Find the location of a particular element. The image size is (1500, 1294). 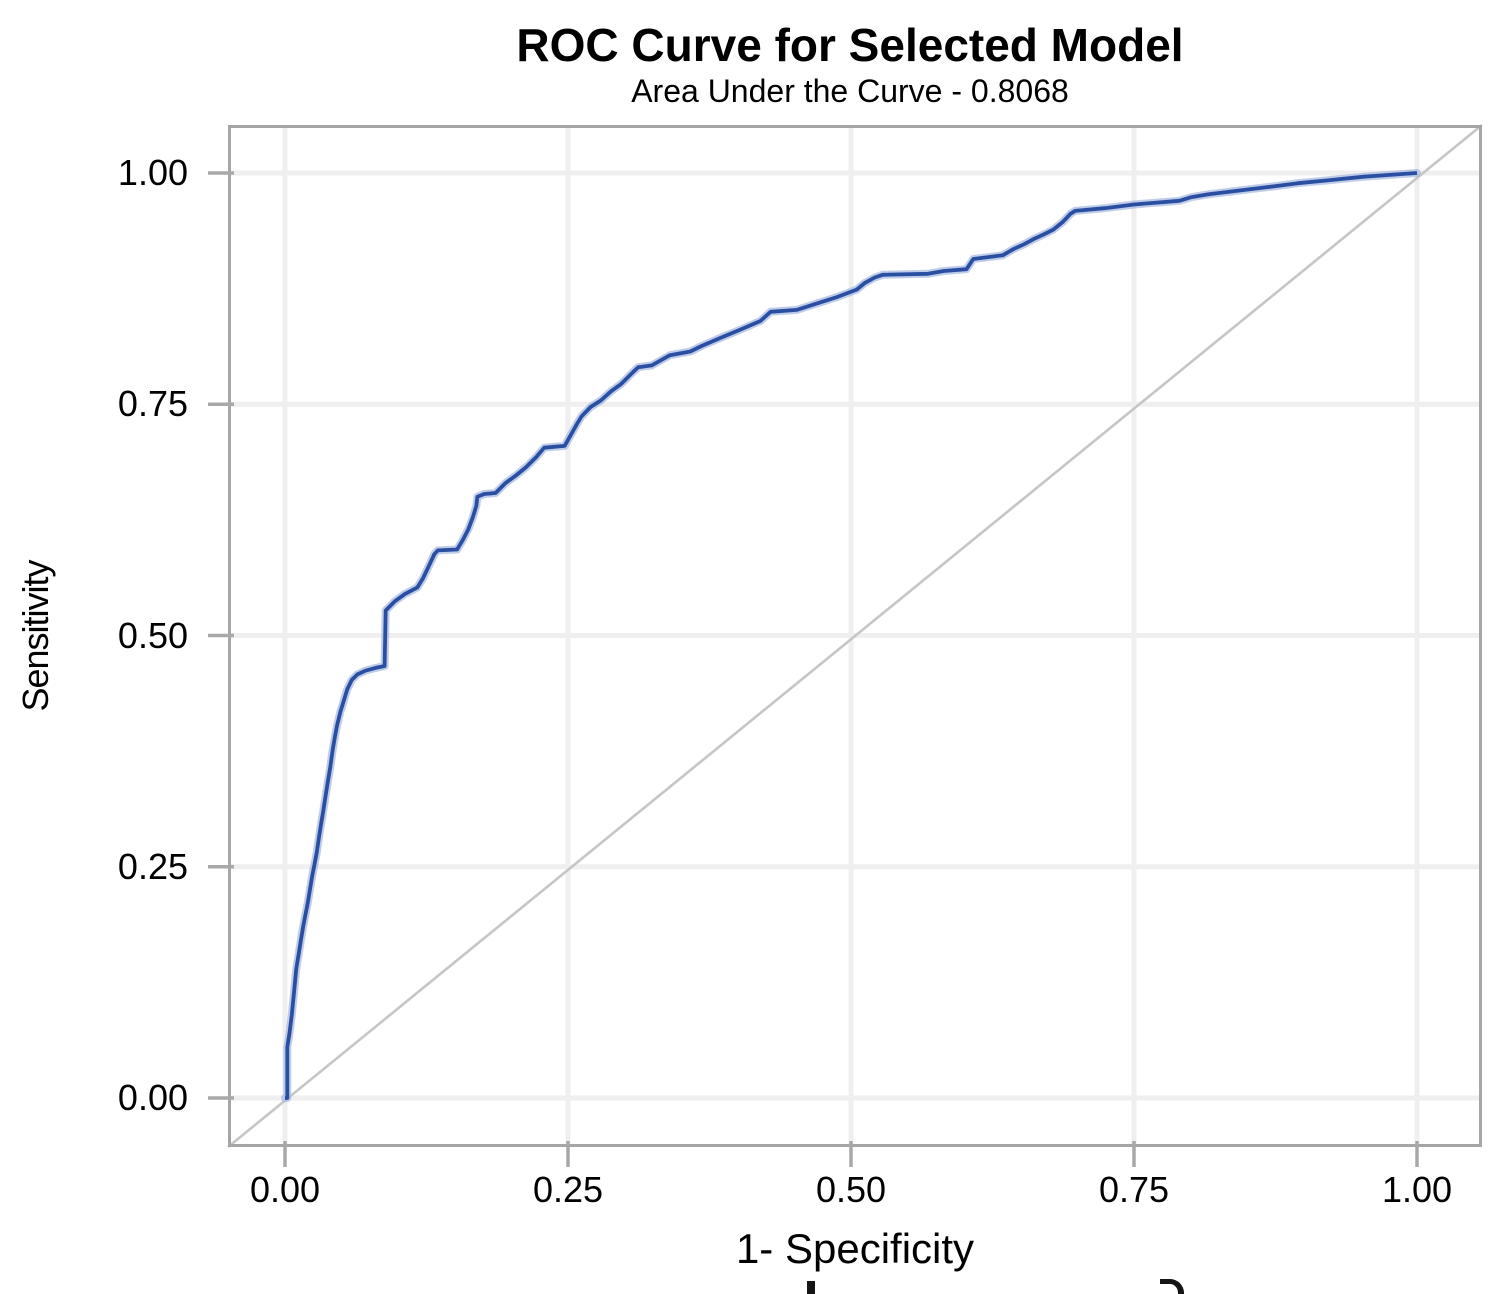

x-tick-label: 0.00 is located at coordinates (285, 1189).